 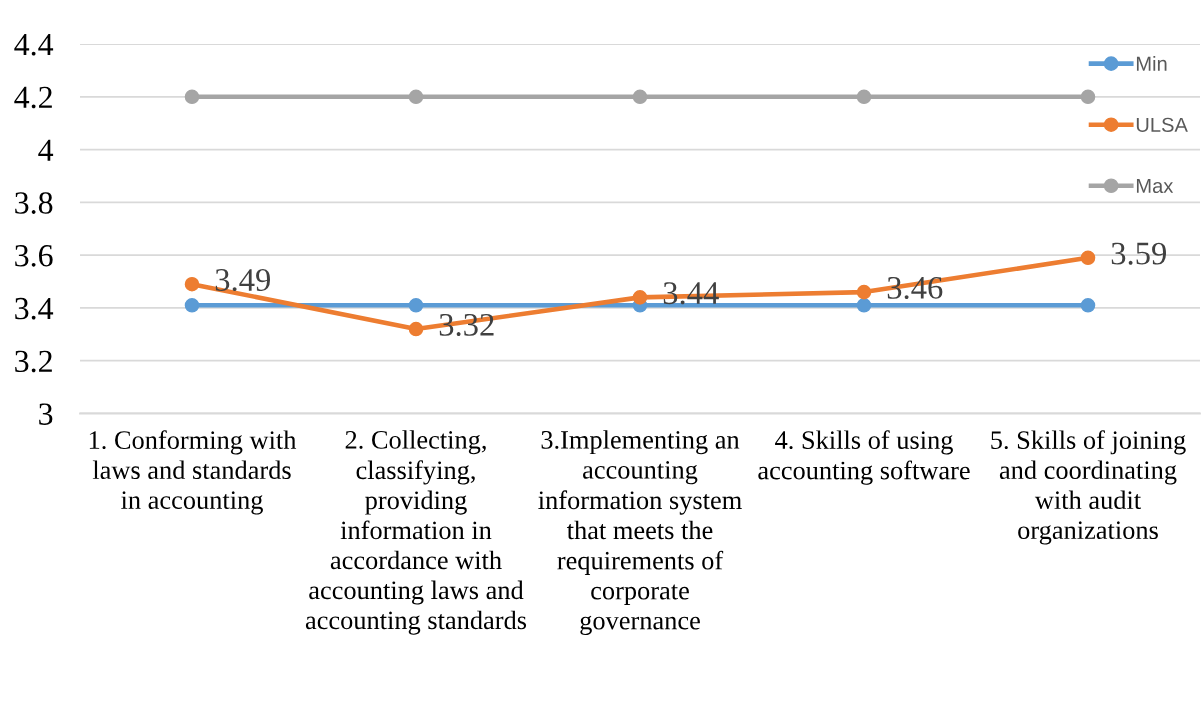 I want to click on legend-label: Max, so click(x=1155, y=186).